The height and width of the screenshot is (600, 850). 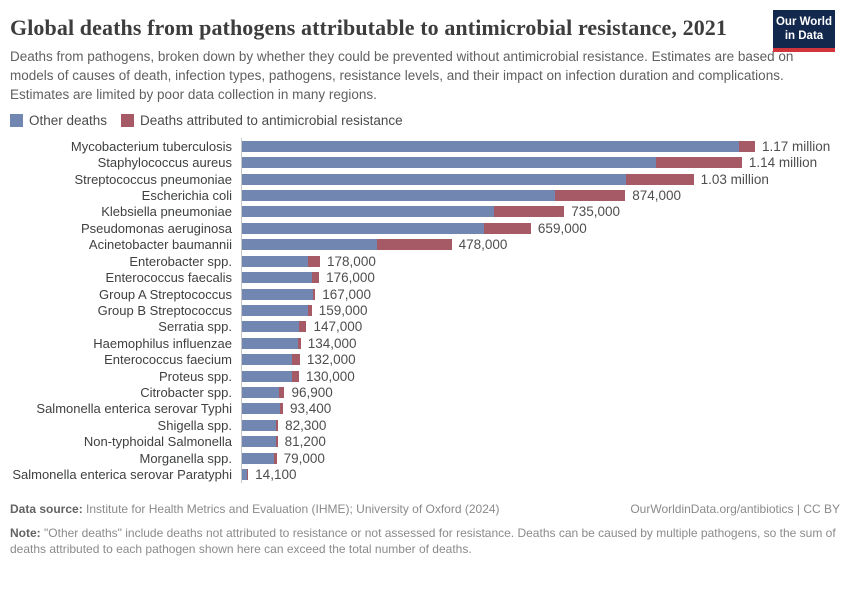 I want to click on chart-row: Pseudomonas aeruginosa 659,000, so click(x=425, y=228).